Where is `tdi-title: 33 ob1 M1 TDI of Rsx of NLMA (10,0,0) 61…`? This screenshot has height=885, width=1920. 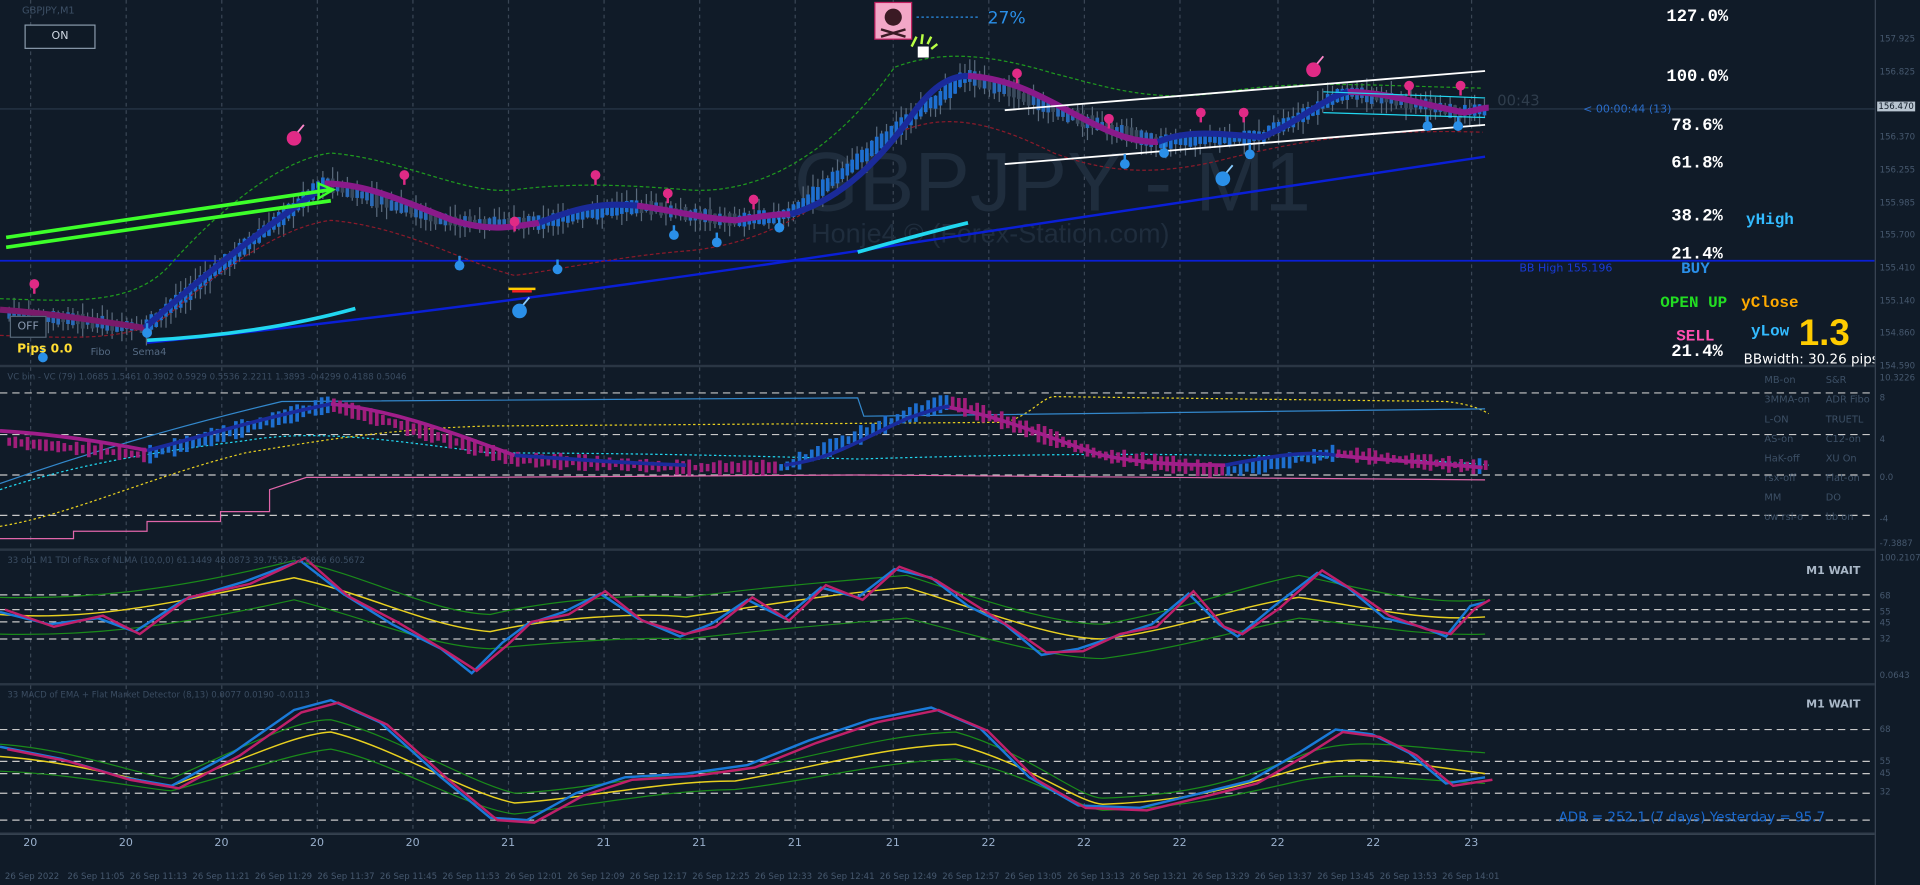
tdi-title: 33 ob1 M1 TDI of Rsx of NLMA (10,0,0) 61… is located at coordinates (186, 560).